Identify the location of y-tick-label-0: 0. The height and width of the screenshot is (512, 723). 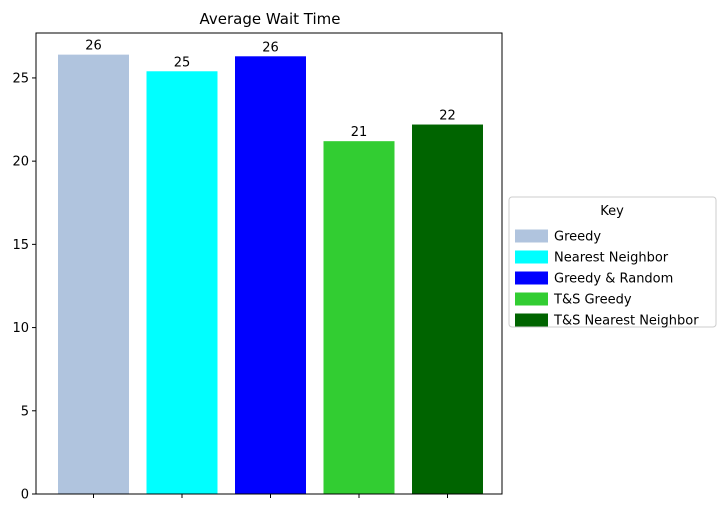
(25, 495).